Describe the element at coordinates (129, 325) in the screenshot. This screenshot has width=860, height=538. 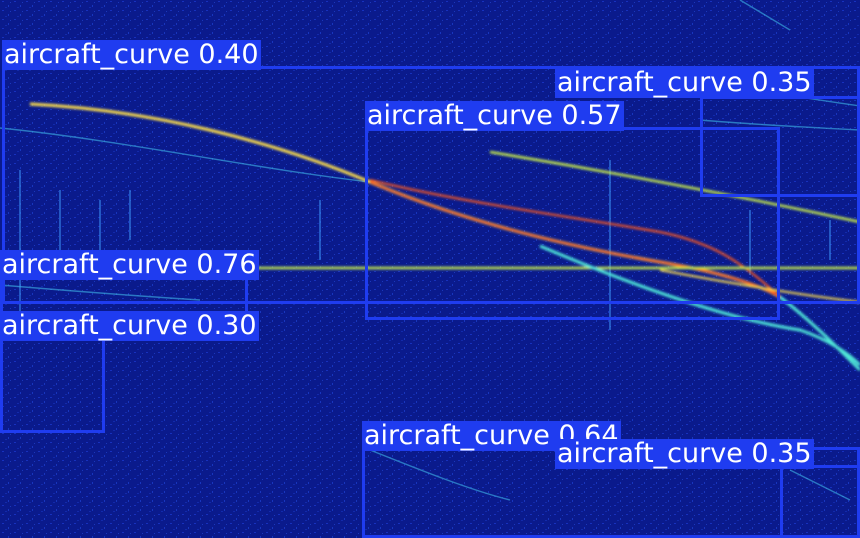
I see `detection-label: aircraft_curve 0.30` at that location.